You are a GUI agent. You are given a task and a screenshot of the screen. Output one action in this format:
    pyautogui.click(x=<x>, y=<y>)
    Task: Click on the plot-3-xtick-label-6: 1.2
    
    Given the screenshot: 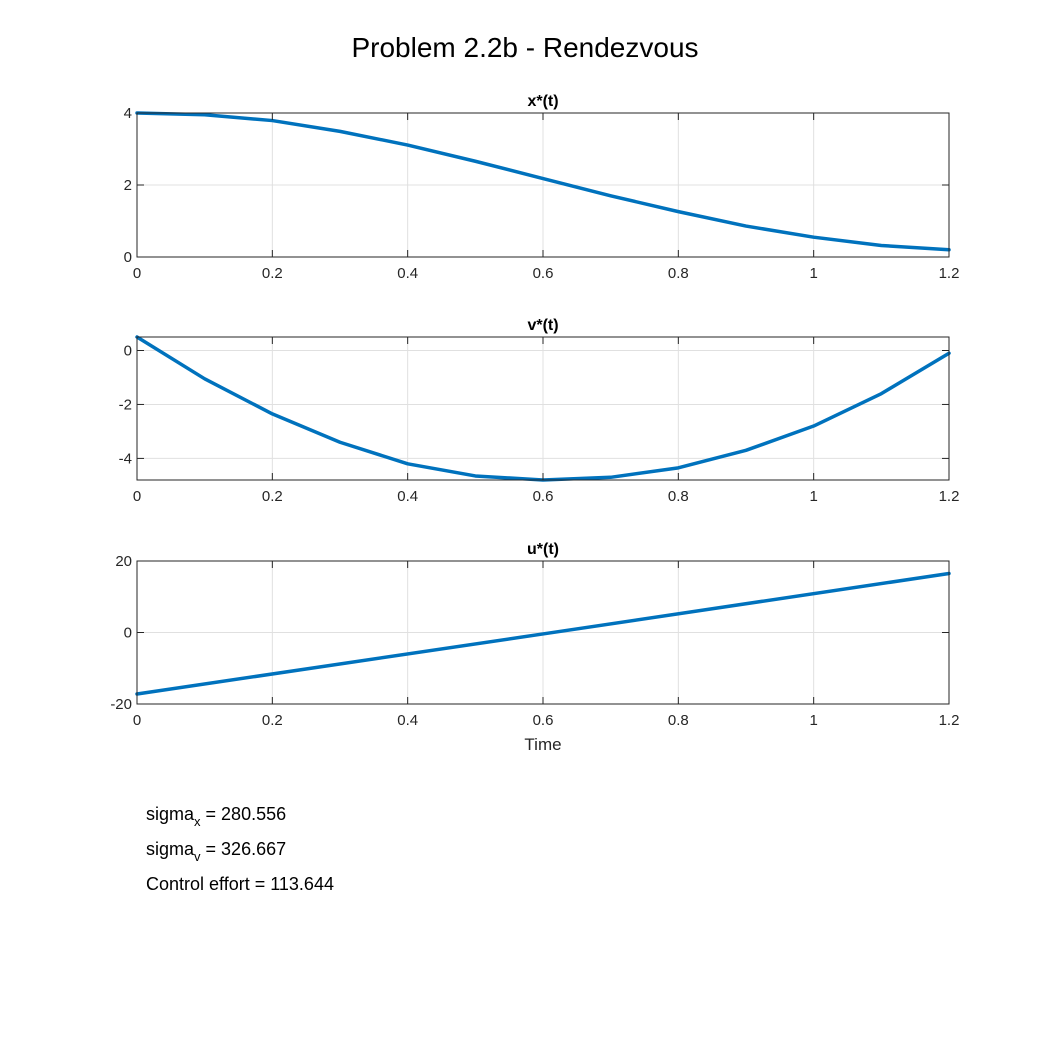 What is the action you would take?
    pyautogui.click(x=949, y=720)
    